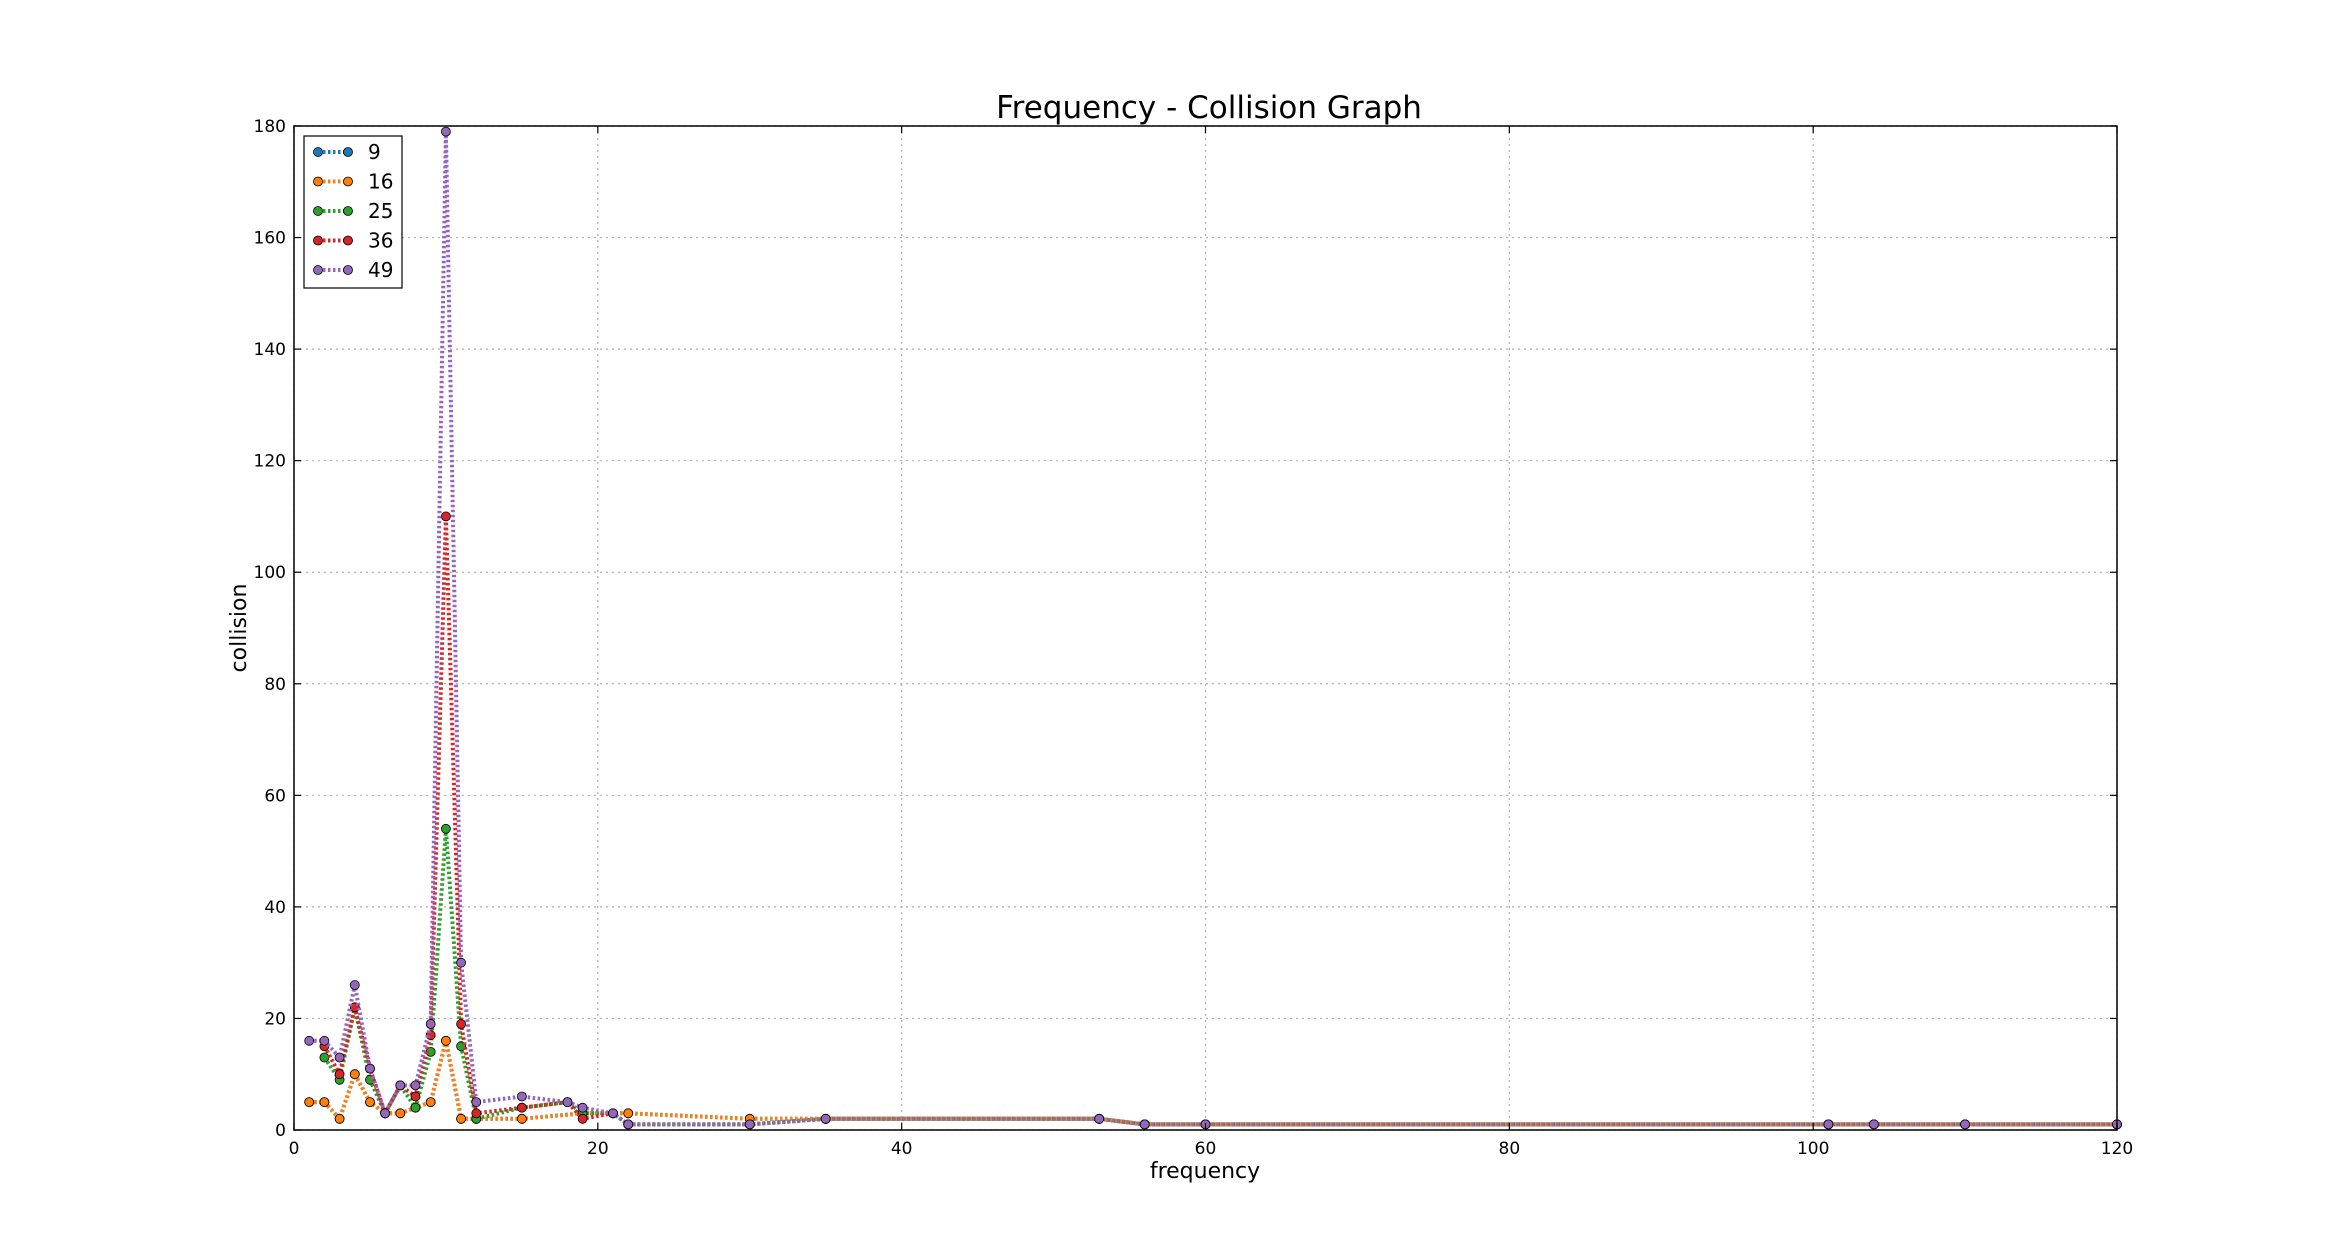 Image resolution: width=2328 pixels, height=1242 pixels. What do you see at coordinates (380, 270) in the screenshot?
I see `legend-label: 49` at bounding box center [380, 270].